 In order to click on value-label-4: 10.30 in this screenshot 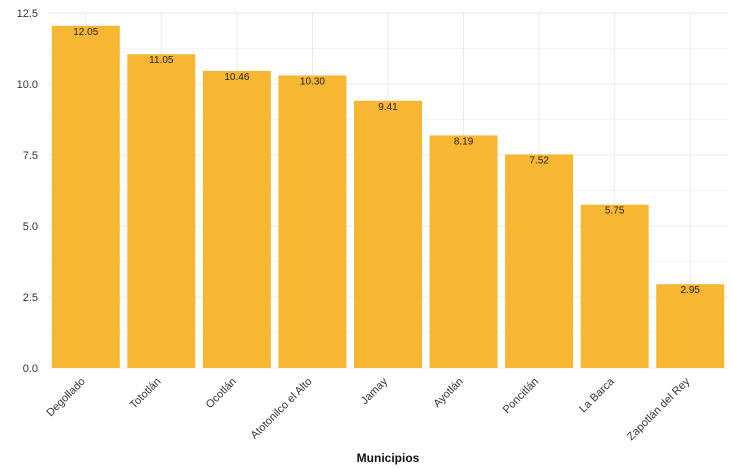, I will do `click(312, 81)`.